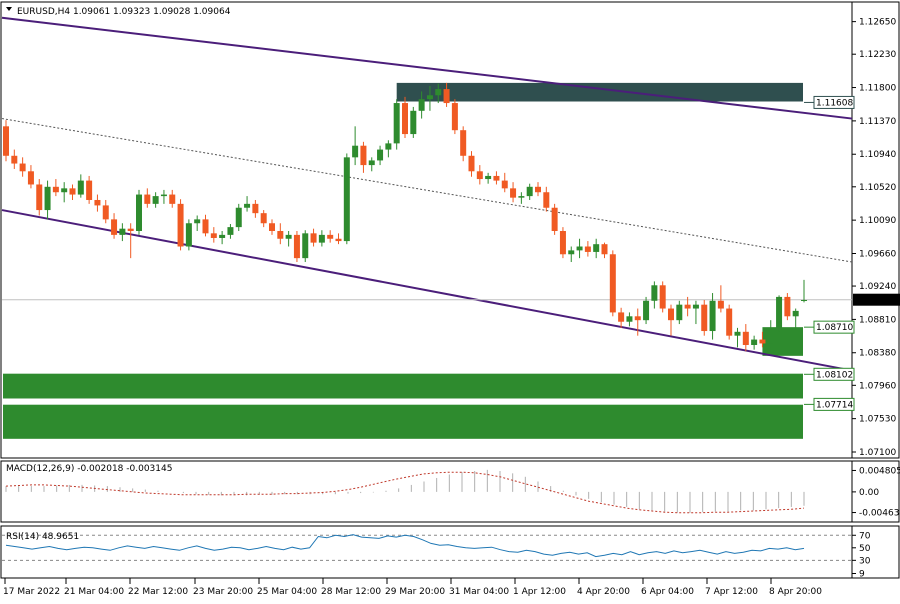  Describe the element at coordinates (42, 537) in the screenshot. I see `rsi-header: RSI(14) 48.9651` at that location.